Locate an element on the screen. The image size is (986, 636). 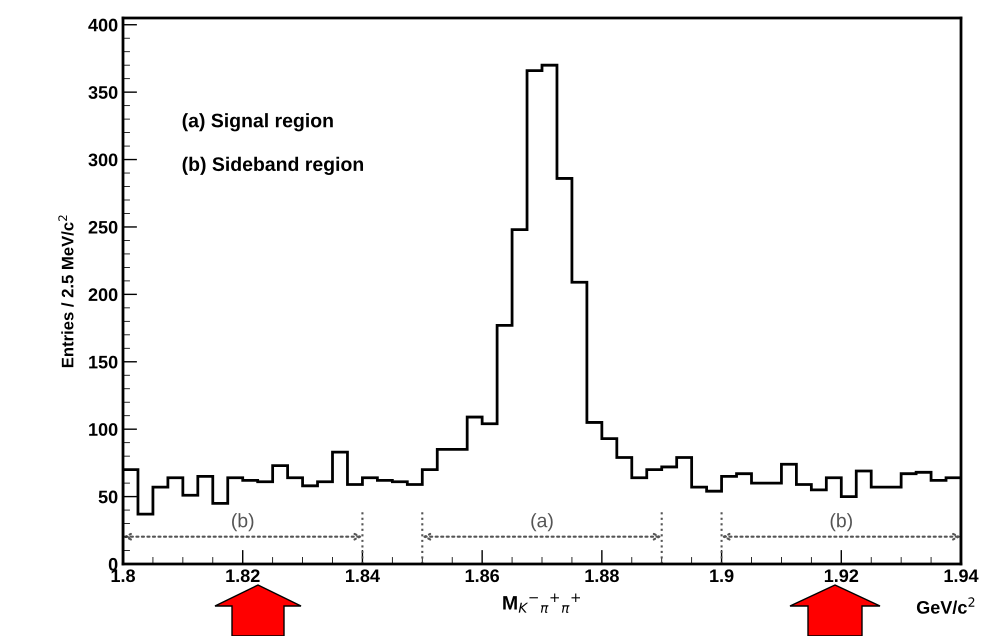
y-tick-label: 300 is located at coordinates (103, 159).